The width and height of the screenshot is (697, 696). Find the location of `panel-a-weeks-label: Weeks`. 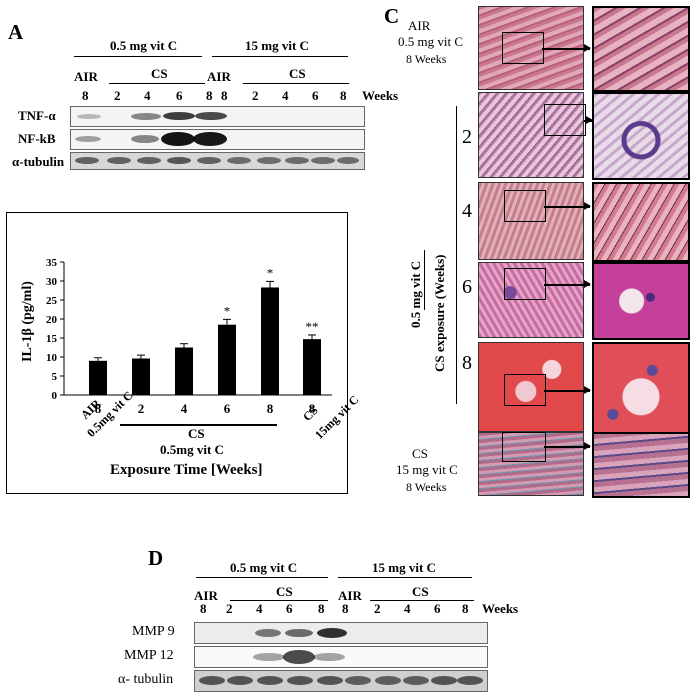

panel-a-weeks-label: Weeks is located at coordinates (380, 95).